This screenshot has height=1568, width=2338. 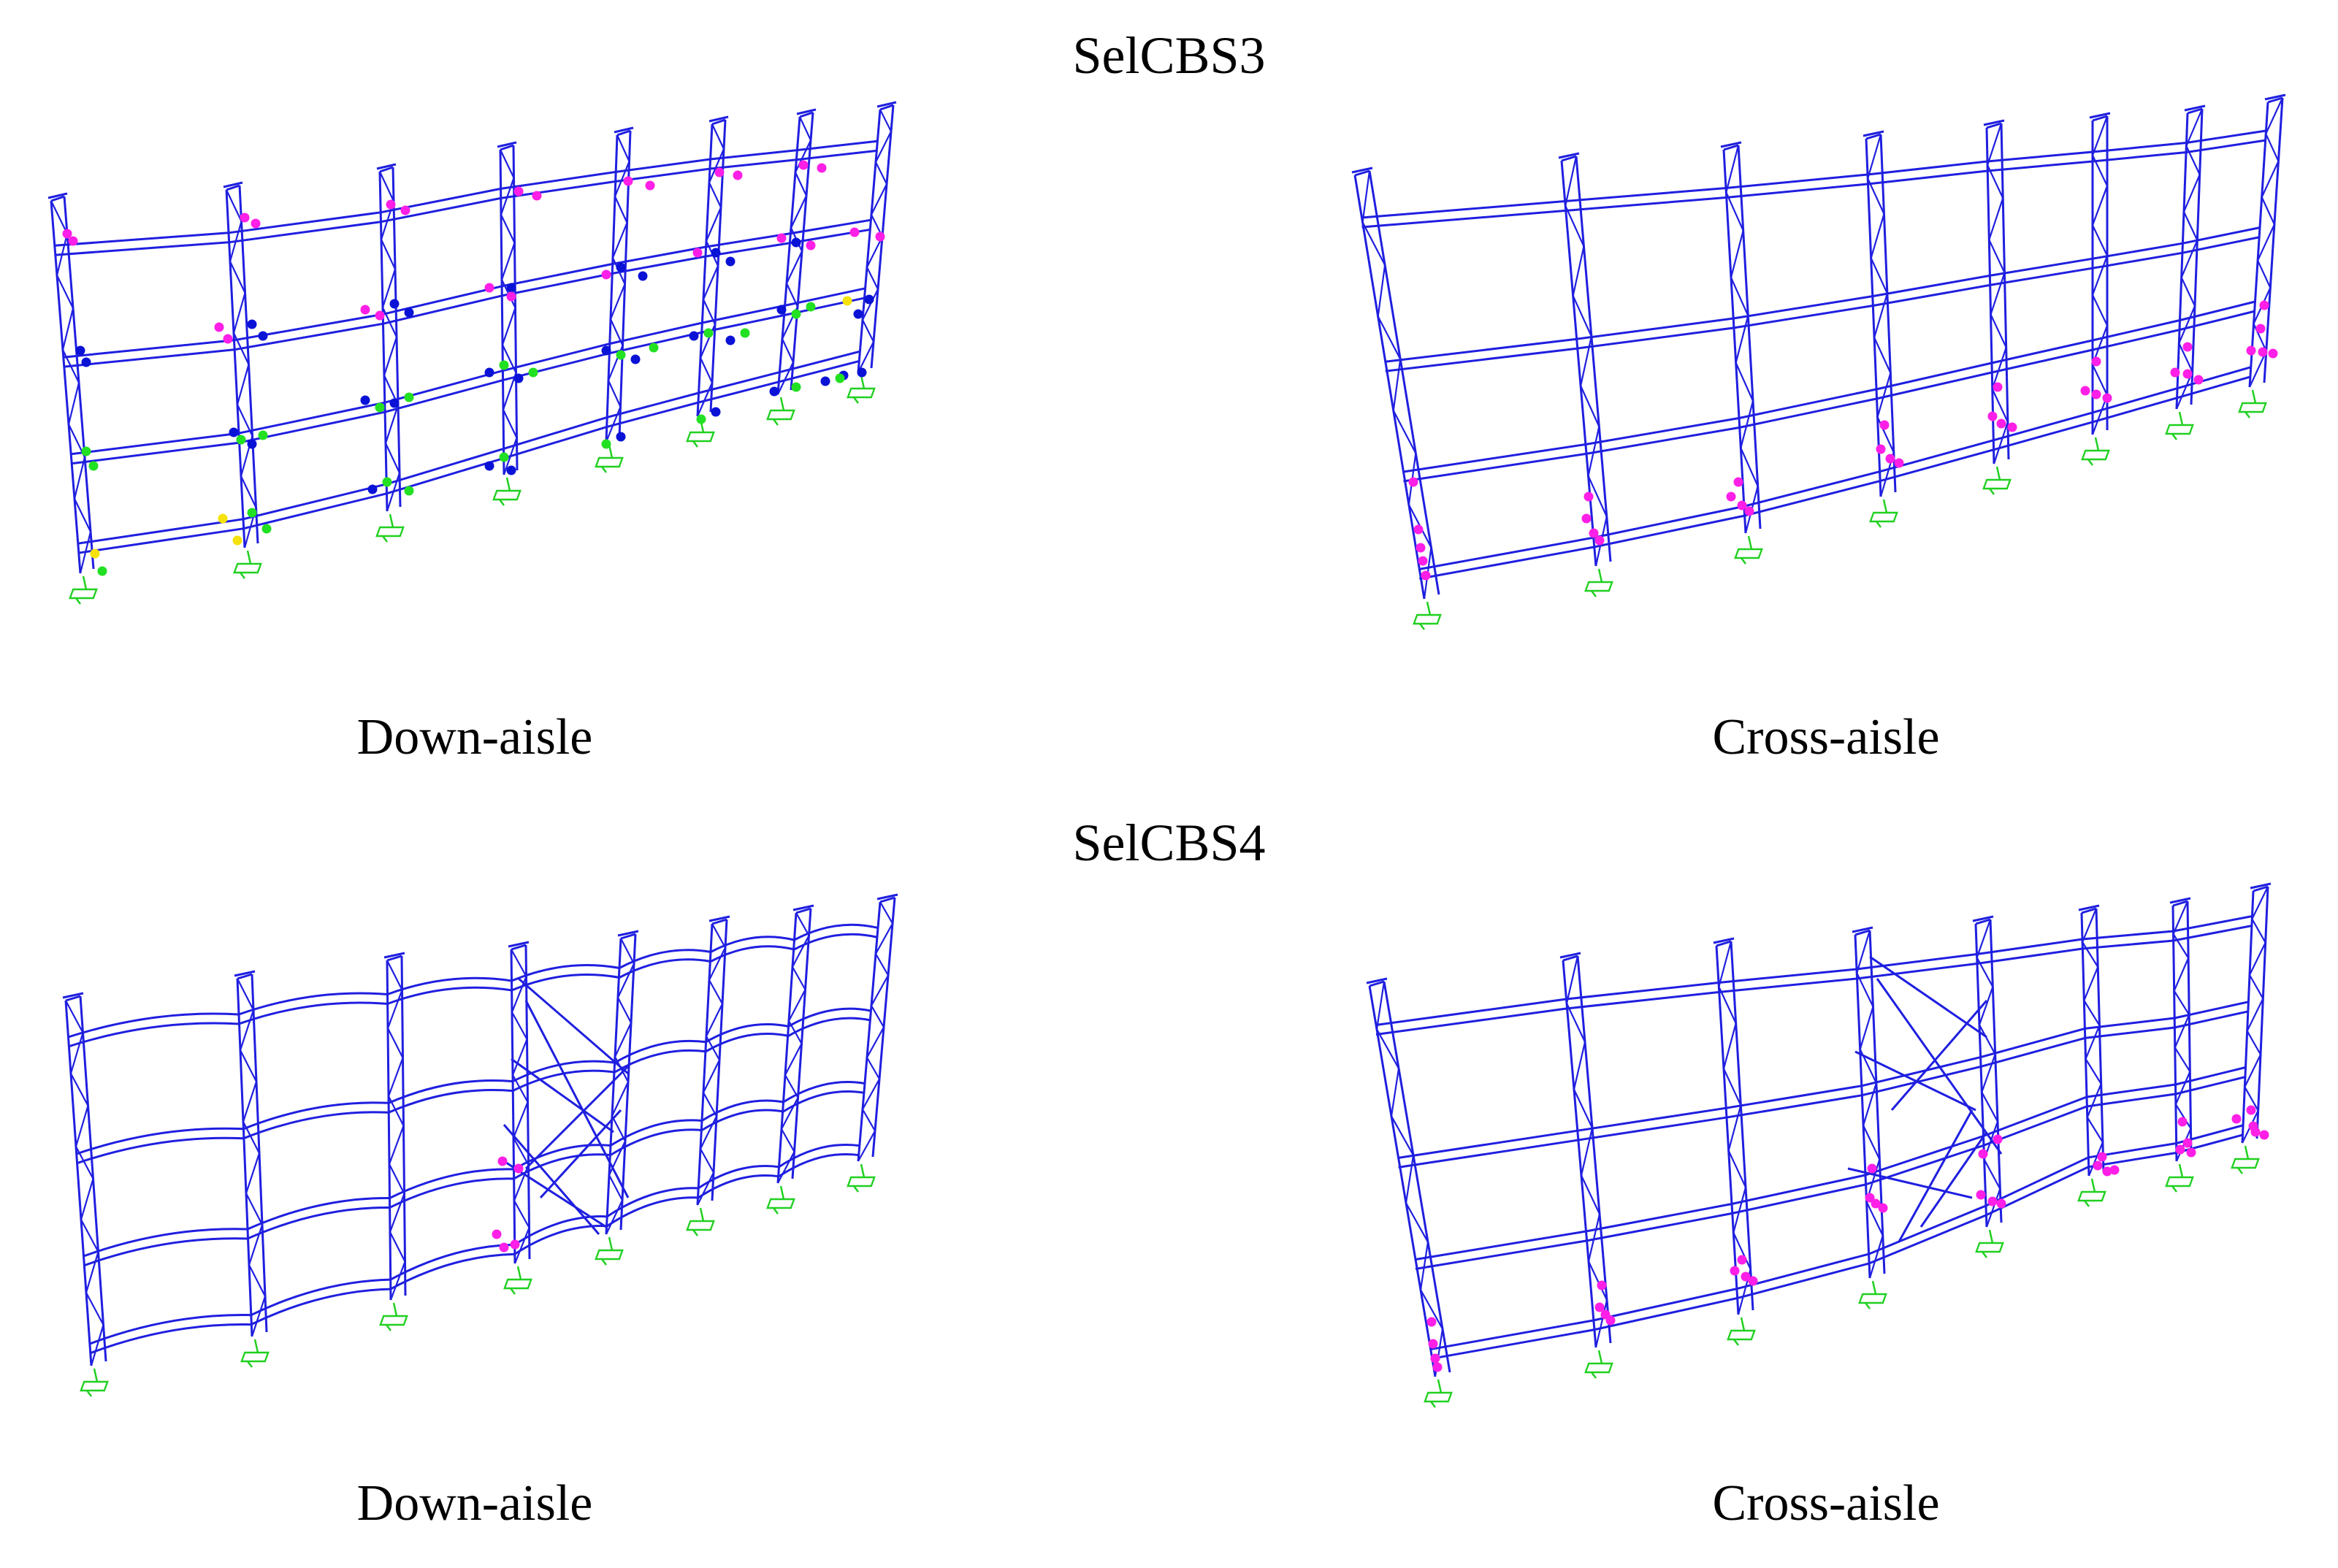 What do you see at coordinates (474, 737) in the screenshot?
I see `caption-down-aisle-selcbs3: Down-aisle` at bounding box center [474, 737].